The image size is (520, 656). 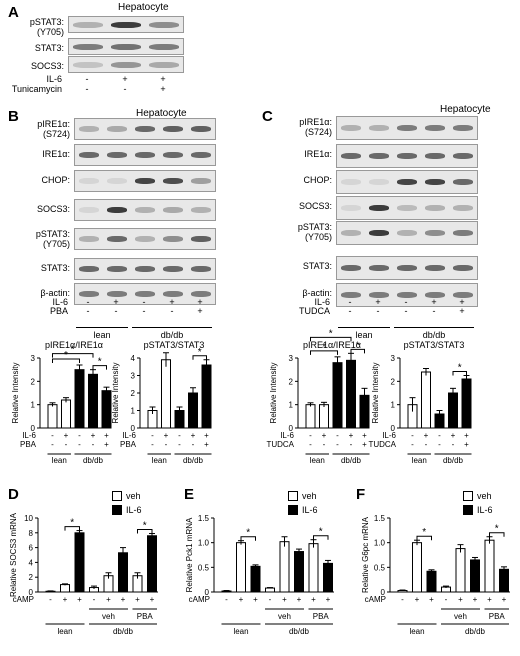 What do you see at coordinates (497, 616) in the screenshot?
I see `subgroup-label: PBA` at bounding box center [497, 616].